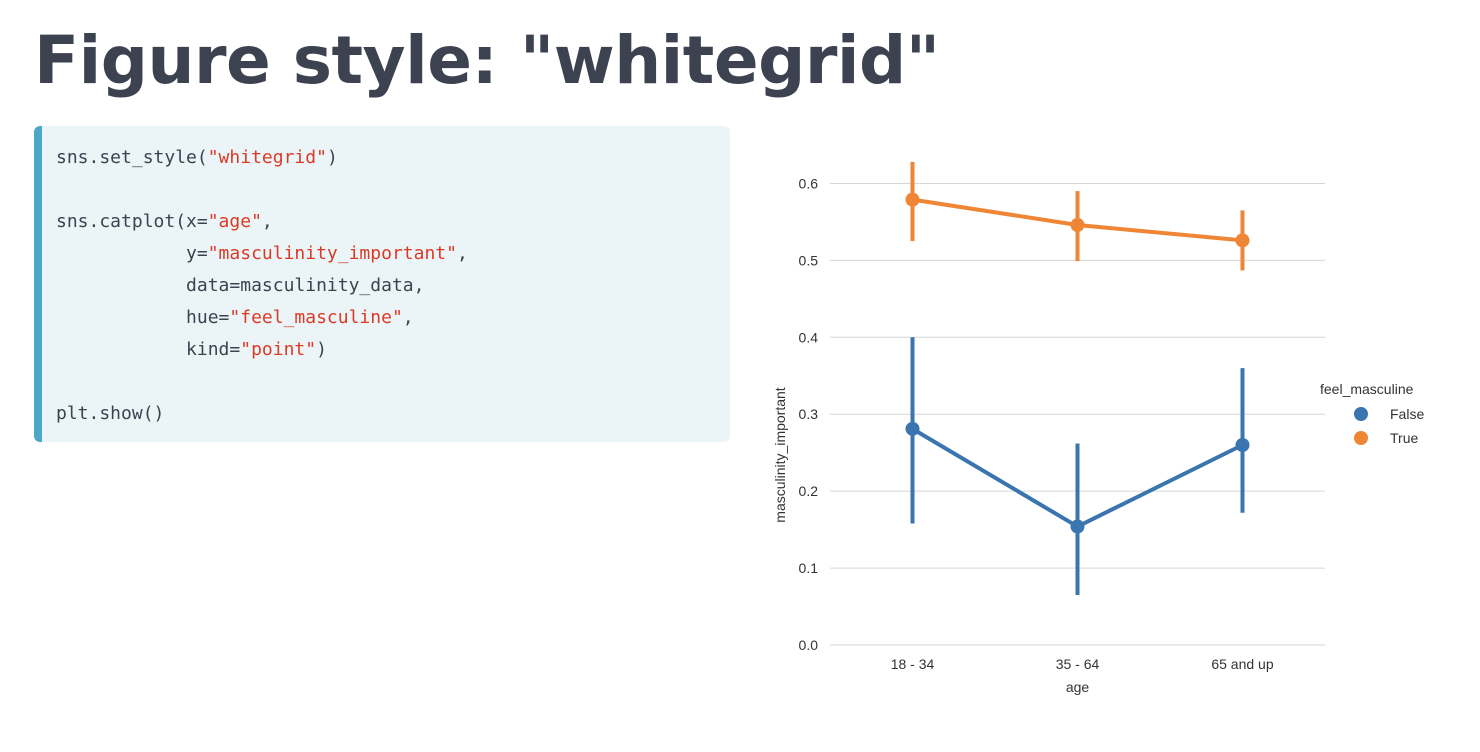 The image size is (1480, 752). I want to click on x-axis-label: age, so click(1078, 687).